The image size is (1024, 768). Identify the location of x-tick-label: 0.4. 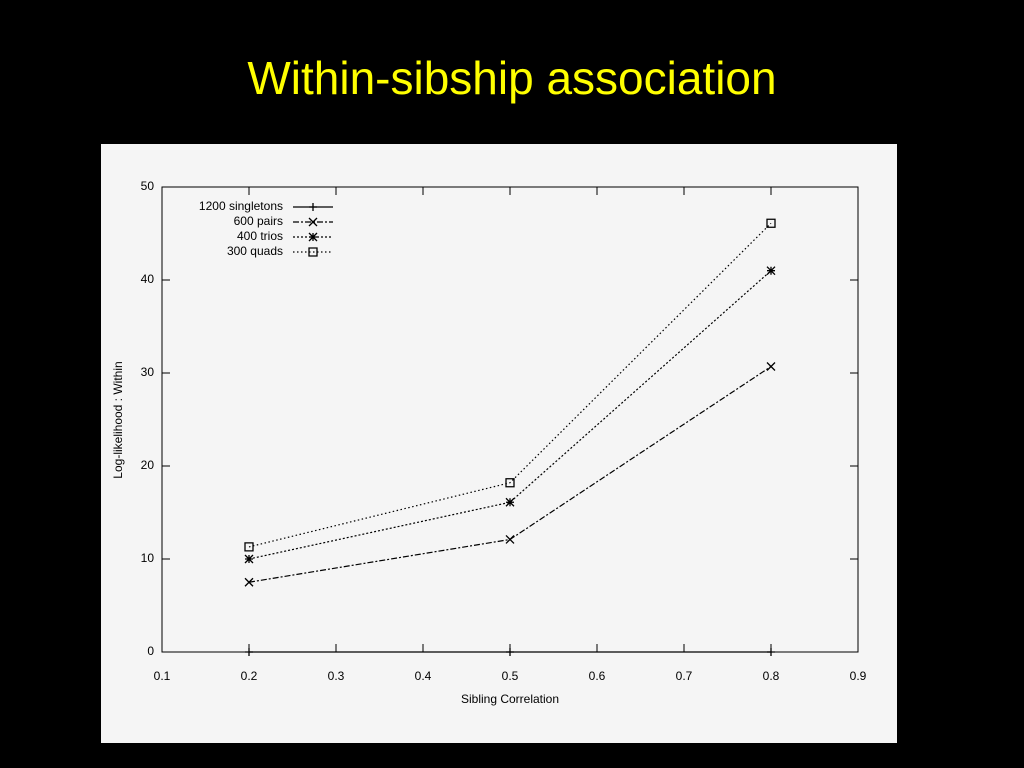
(423, 676).